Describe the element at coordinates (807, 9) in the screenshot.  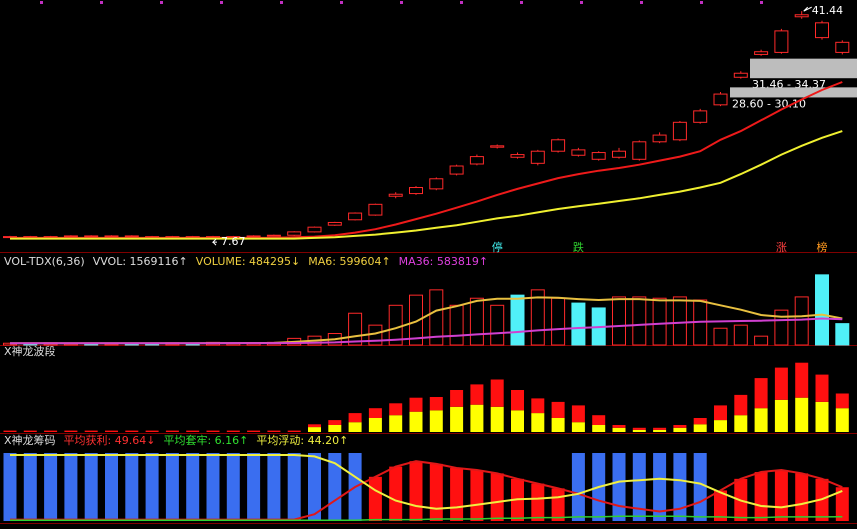
I see `high-marker` at that location.